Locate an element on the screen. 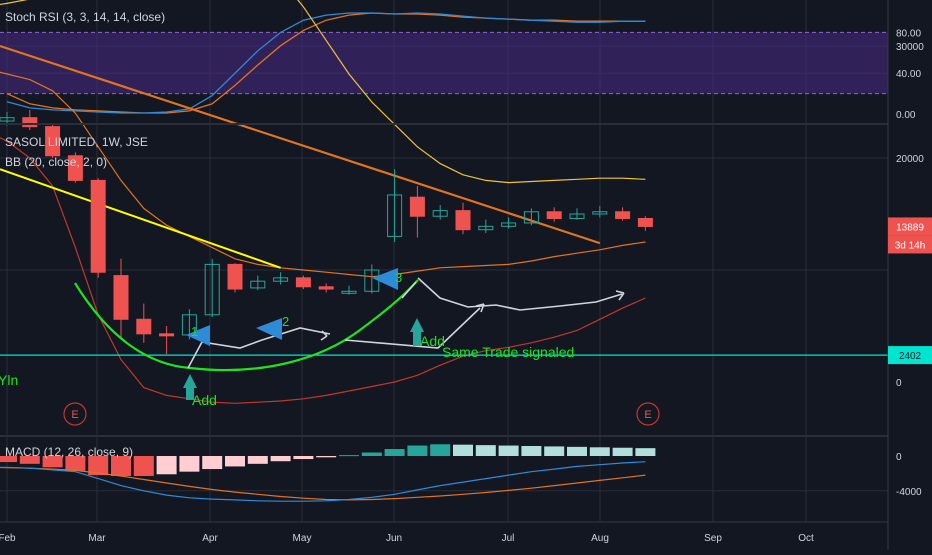 This screenshot has height=555, width=932. time-tick: Feb is located at coordinates (8, 538).